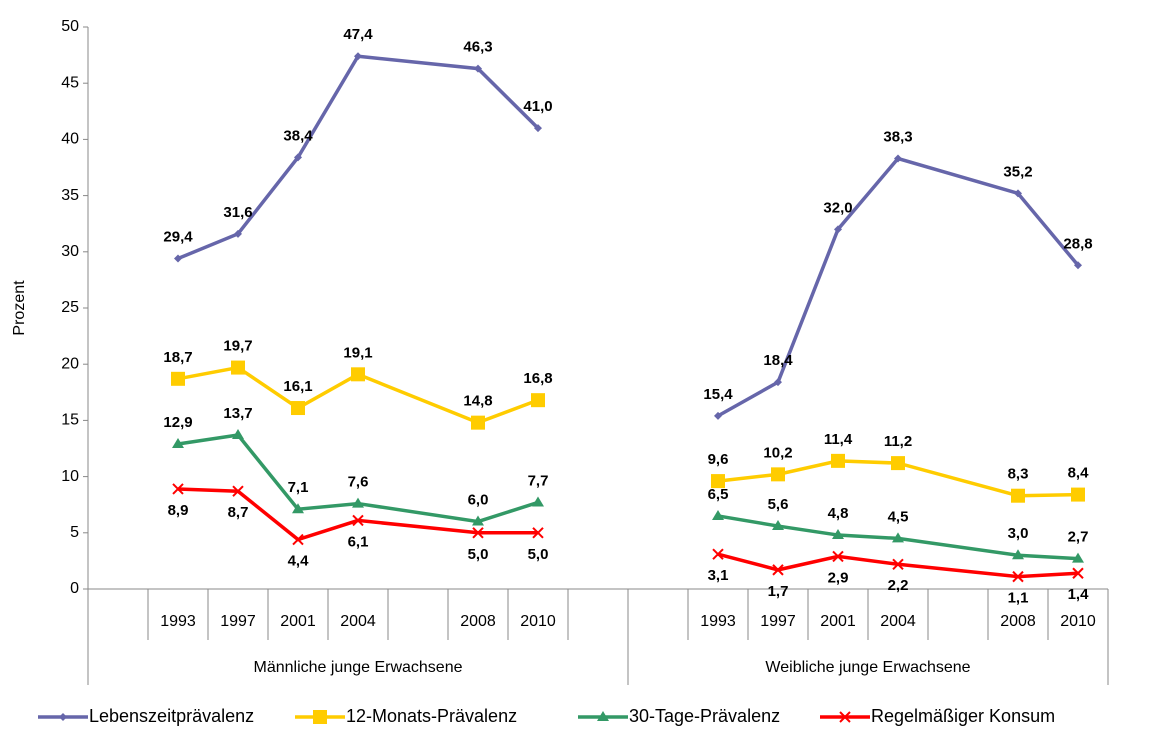  Describe the element at coordinates (70, 363) in the screenshot. I see `y-tick-label: 20` at that location.